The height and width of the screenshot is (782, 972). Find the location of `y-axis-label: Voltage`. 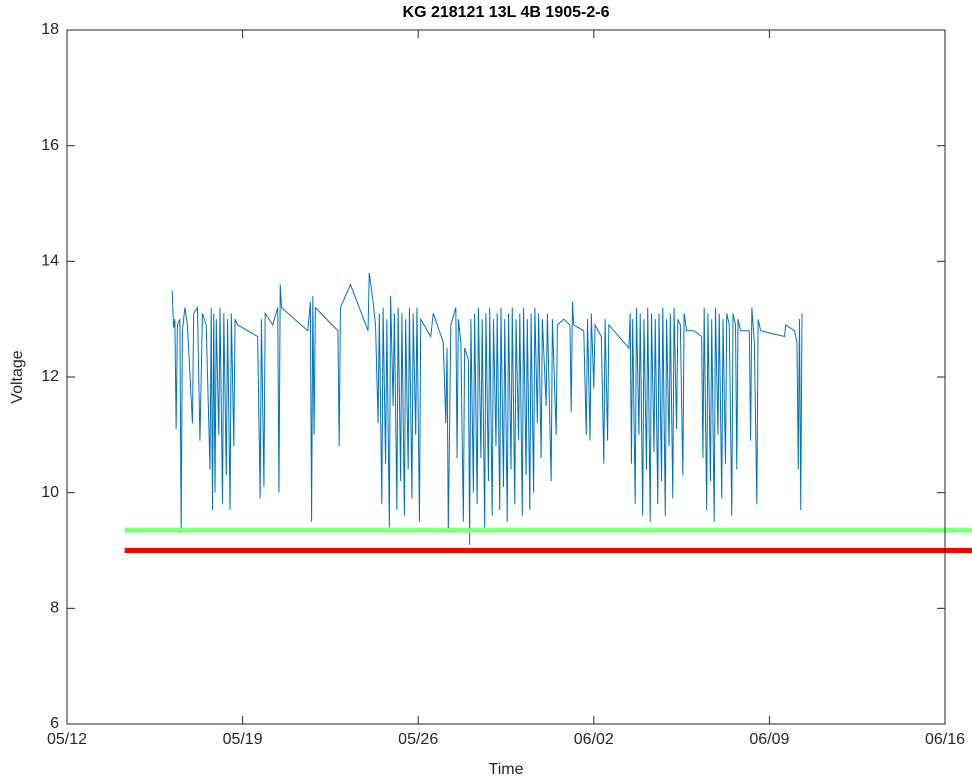

y-axis-label: Voltage is located at coordinates (17, 376).